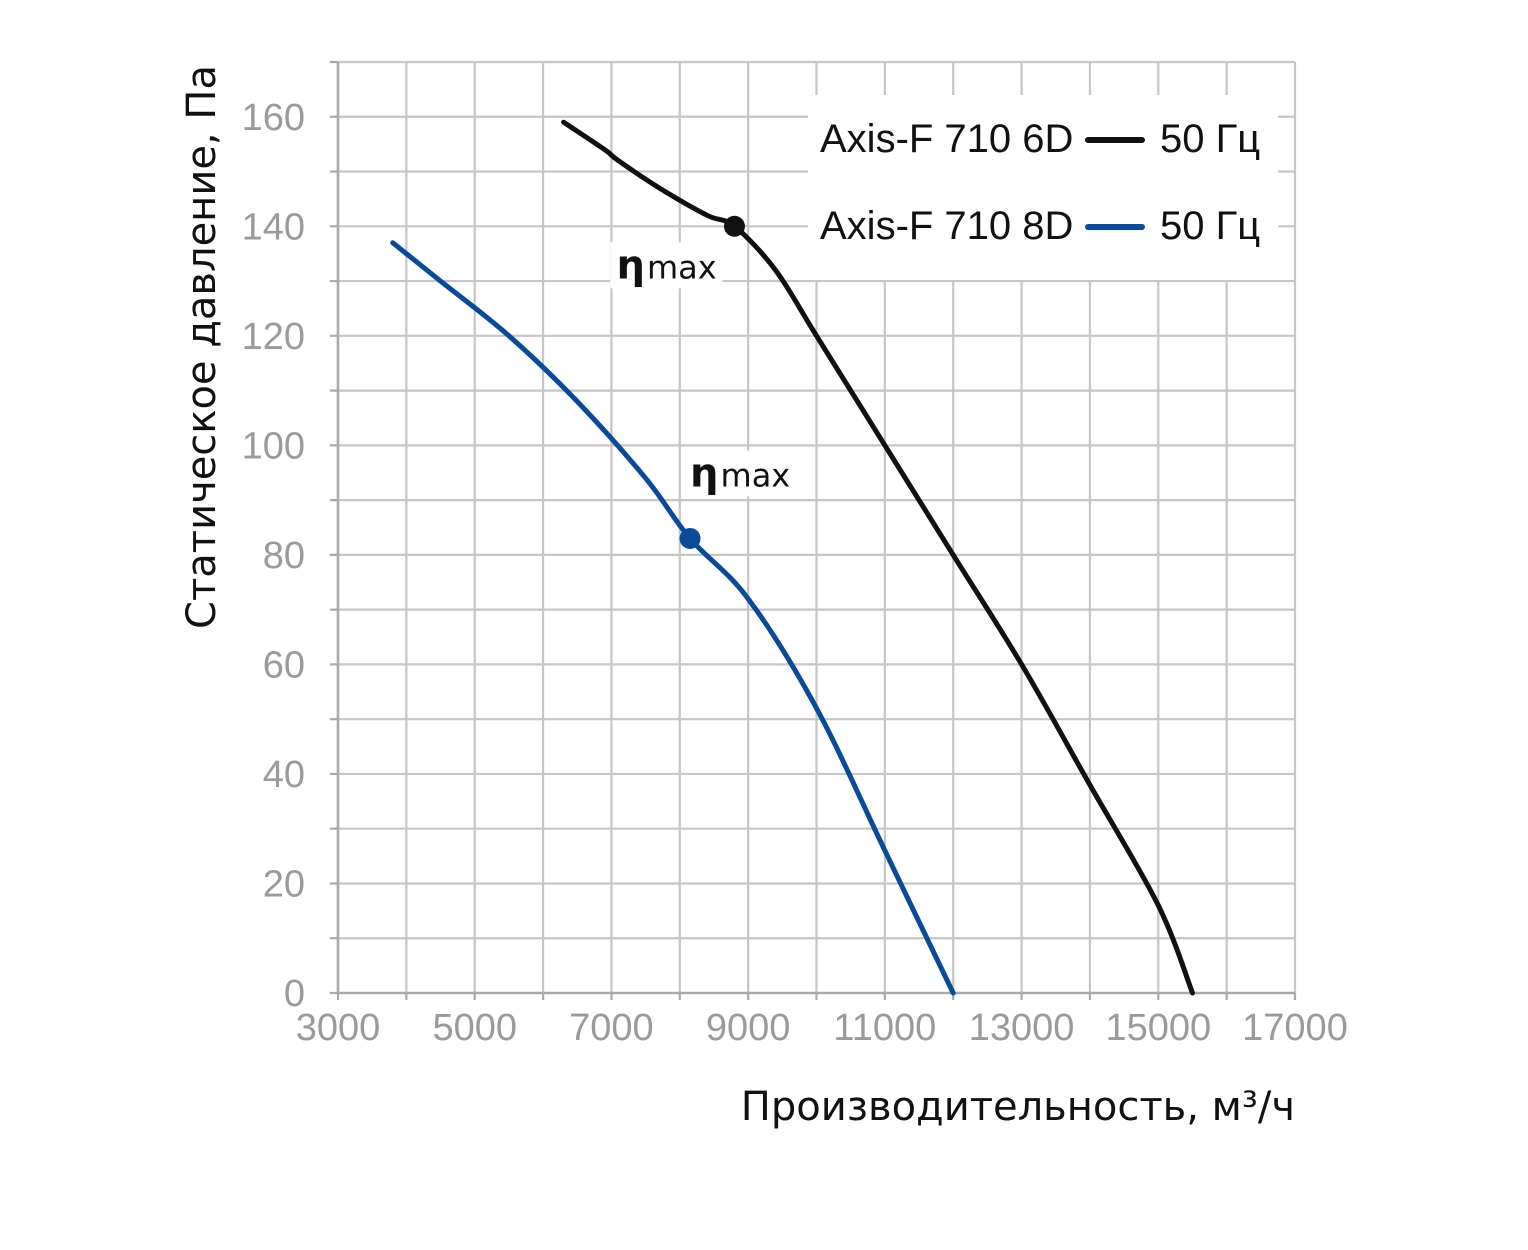 This screenshot has width=1528, height=1250. I want to click on y-axis-title: Статическое давление, Па, so click(202, 347).